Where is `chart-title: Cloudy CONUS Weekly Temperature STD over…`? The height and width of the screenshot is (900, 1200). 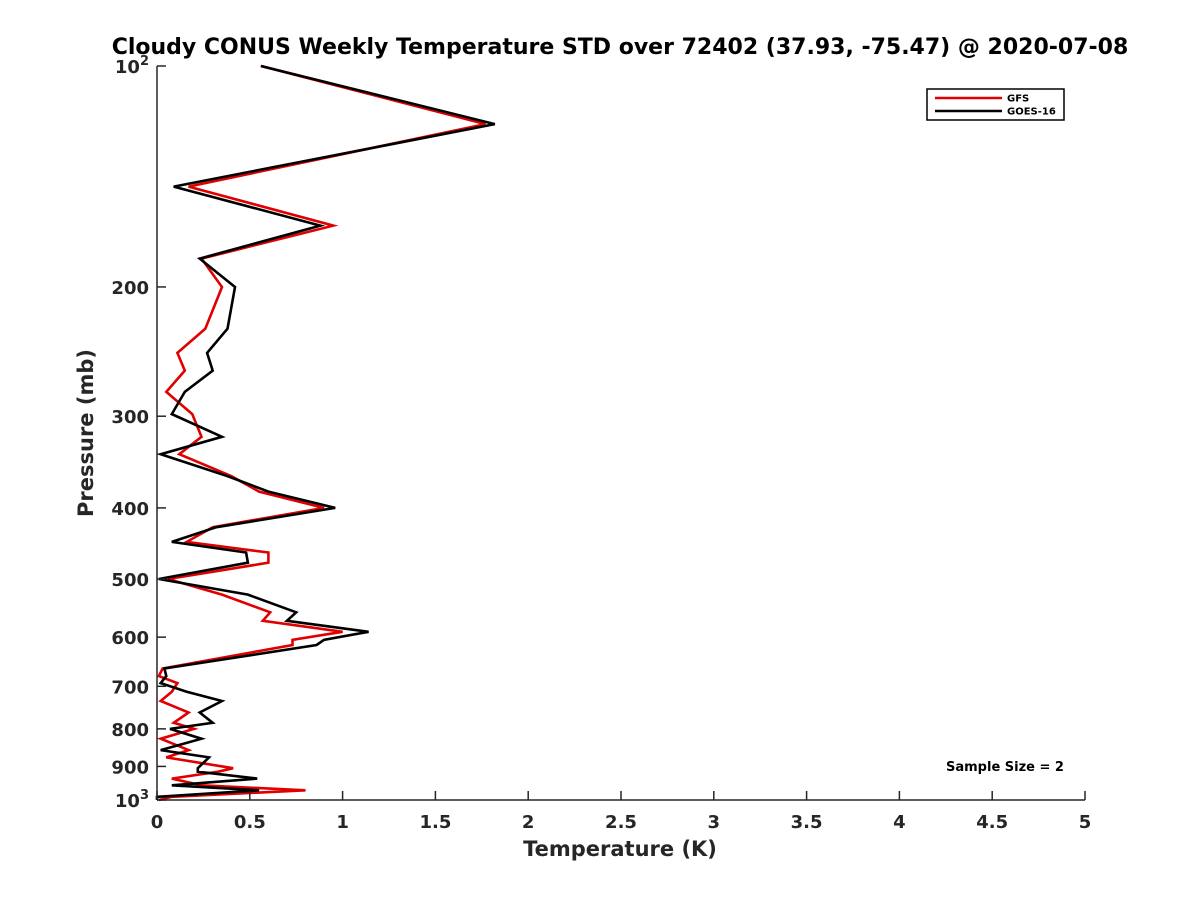
chart-title: Cloudy CONUS Weekly Temperature STD over… is located at coordinates (620, 47).